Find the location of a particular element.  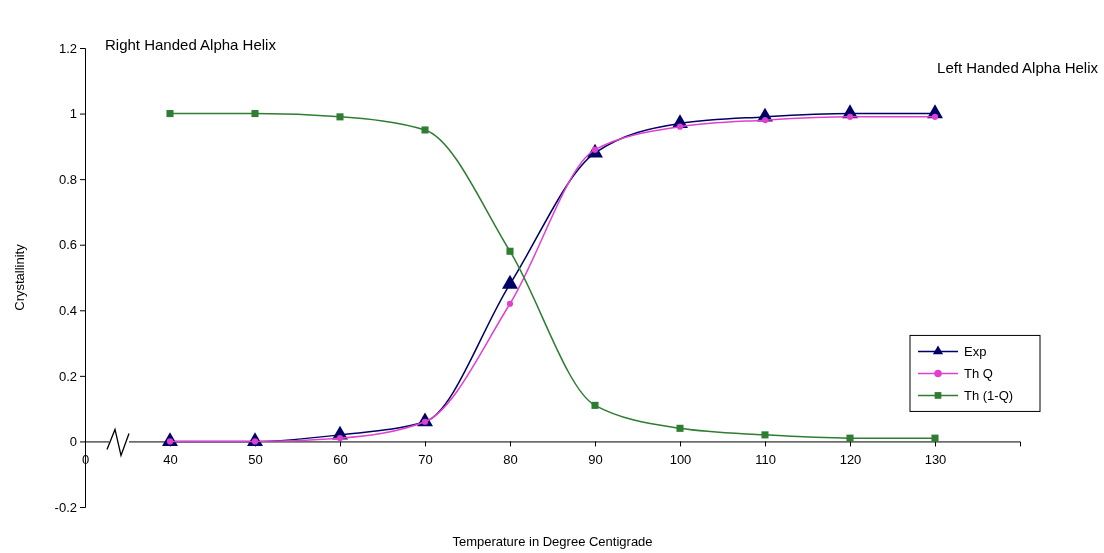

legend-label: Exp is located at coordinates (975, 352).